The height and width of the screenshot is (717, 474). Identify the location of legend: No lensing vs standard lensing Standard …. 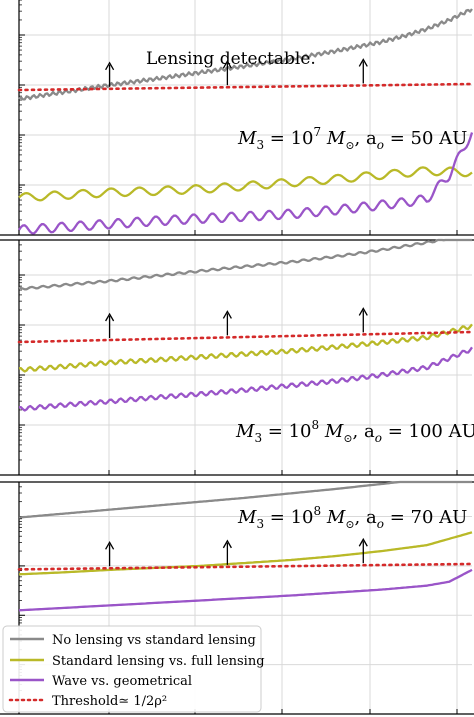
(133, 669).